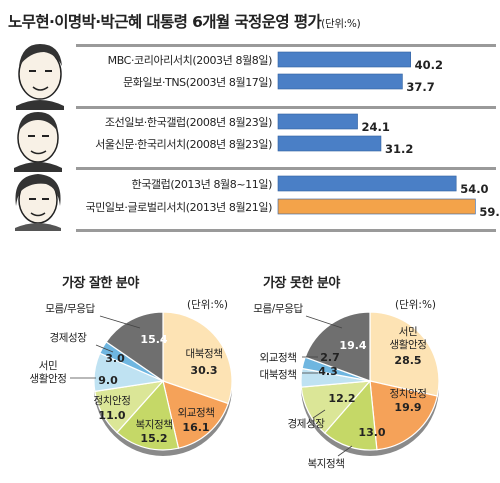 Image resolution: width=500 pixels, height=483 pixels. What do you see at coordinates (399, 149) in the screenshot?
I see `bar-value-label: 31.2` at bounding box center [399, 149].